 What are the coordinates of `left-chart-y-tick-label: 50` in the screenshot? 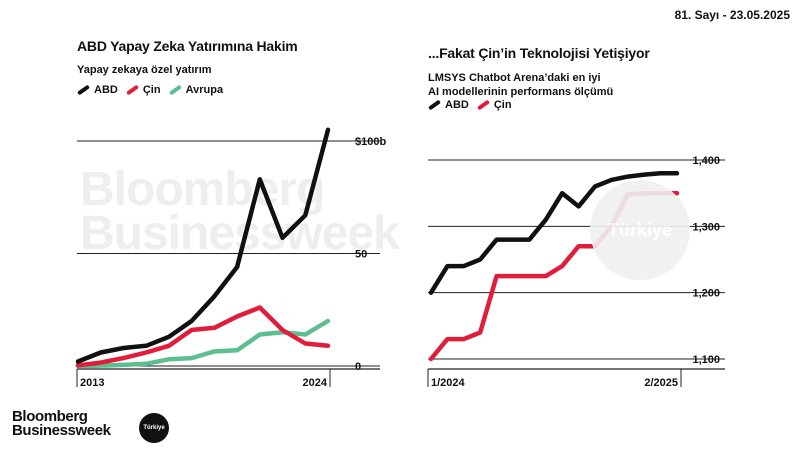 It's located at (361, 255).